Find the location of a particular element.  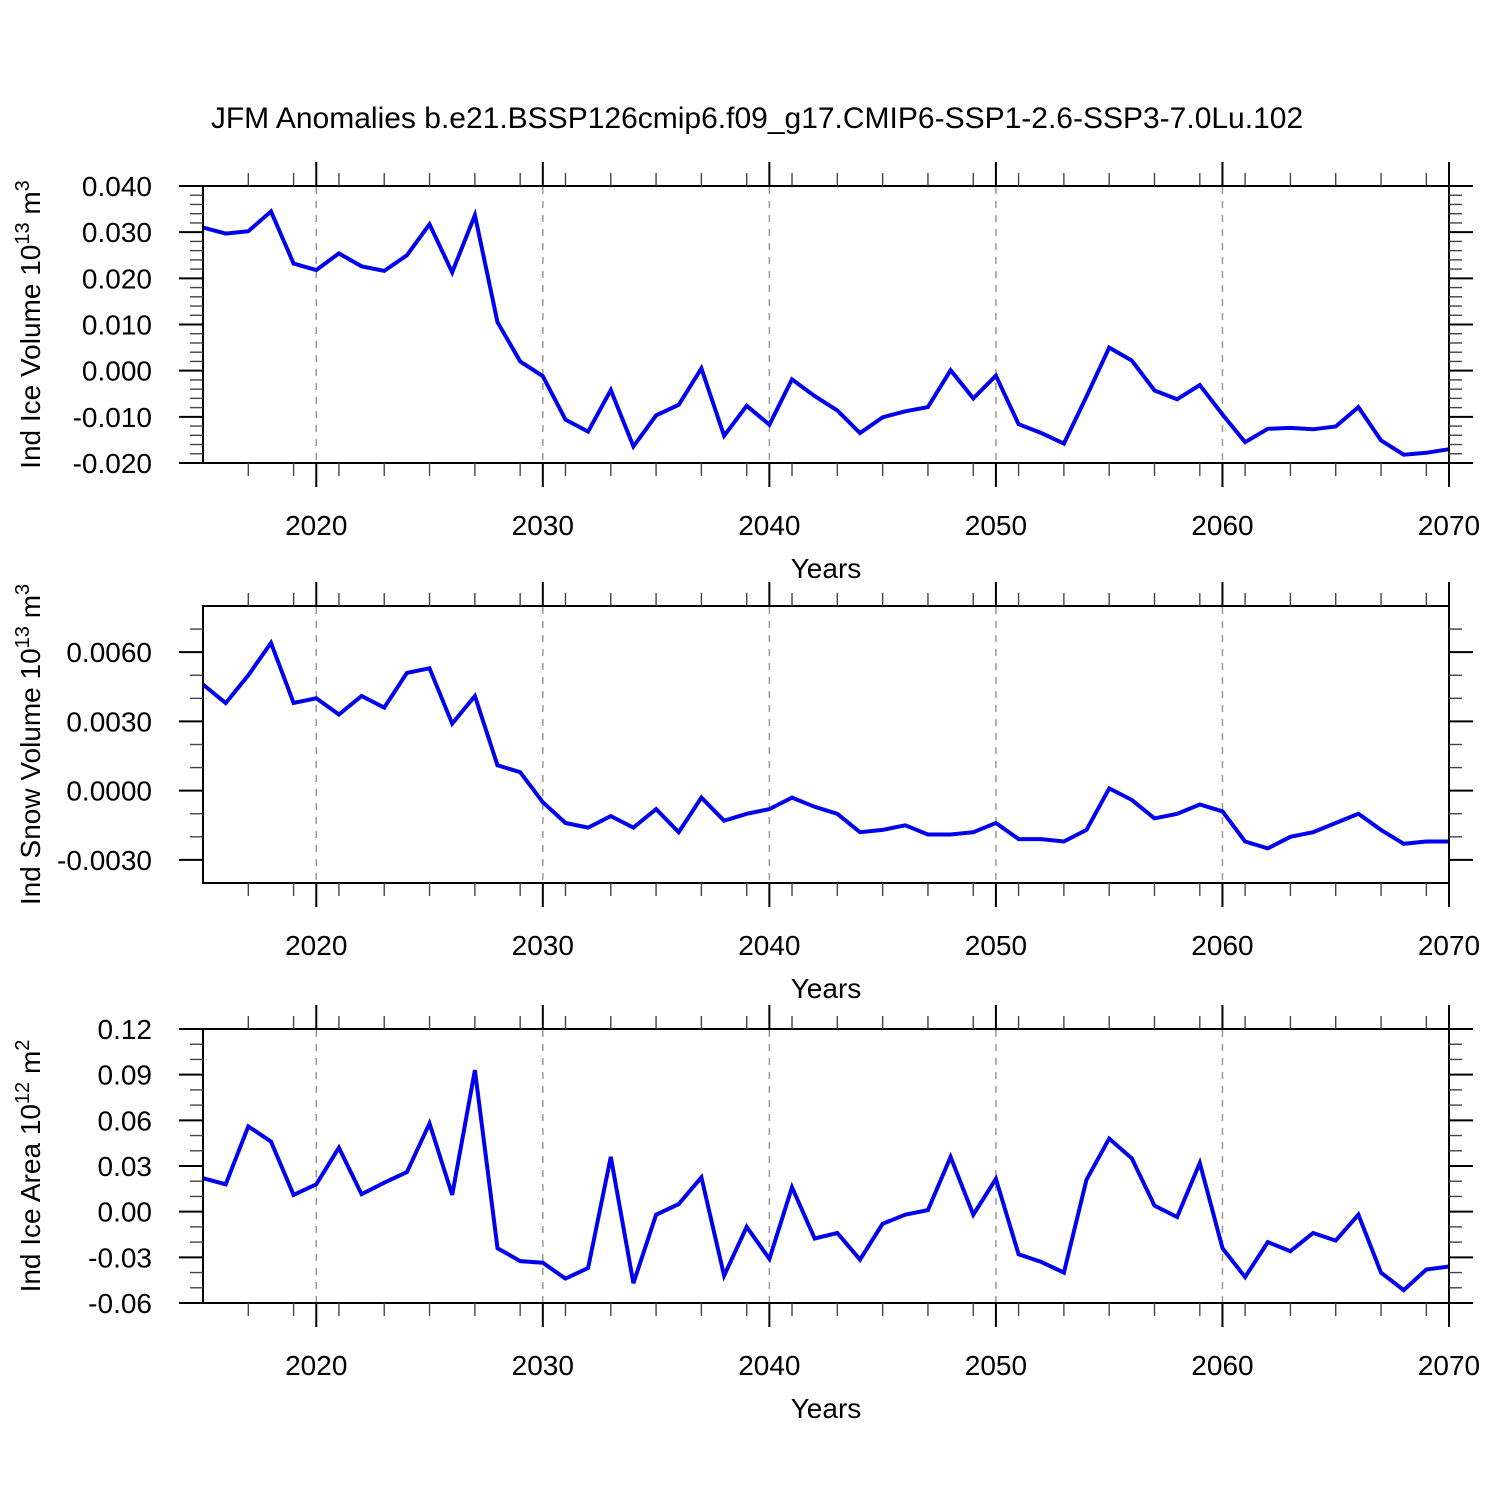

y-tick-label: -0.020 is located at coordinates (112, 463).